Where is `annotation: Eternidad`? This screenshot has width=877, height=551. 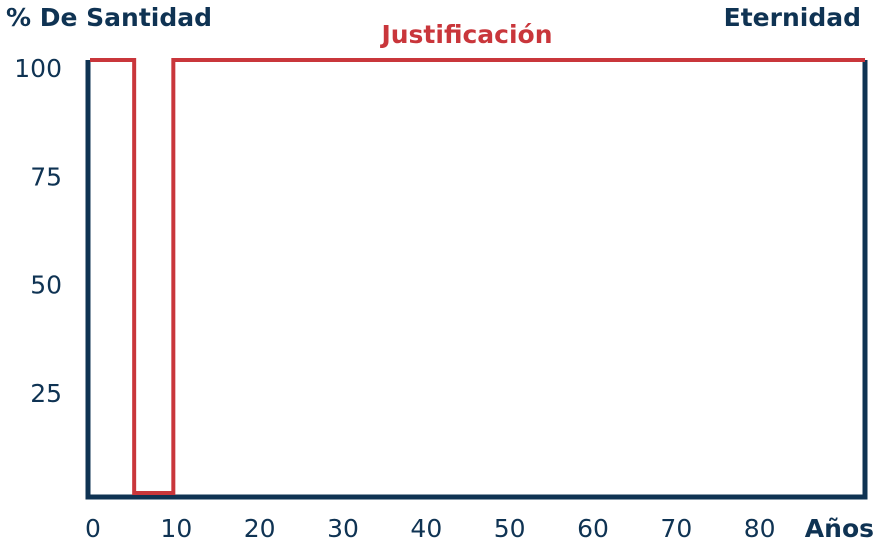
annotation: Eternidad is located at coordinates (792, 17).